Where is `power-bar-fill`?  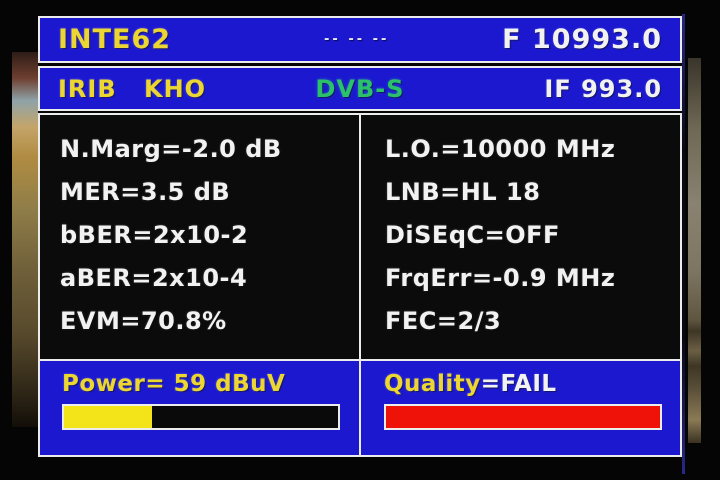 power-bar-fill is located at coordinates (108, 417).